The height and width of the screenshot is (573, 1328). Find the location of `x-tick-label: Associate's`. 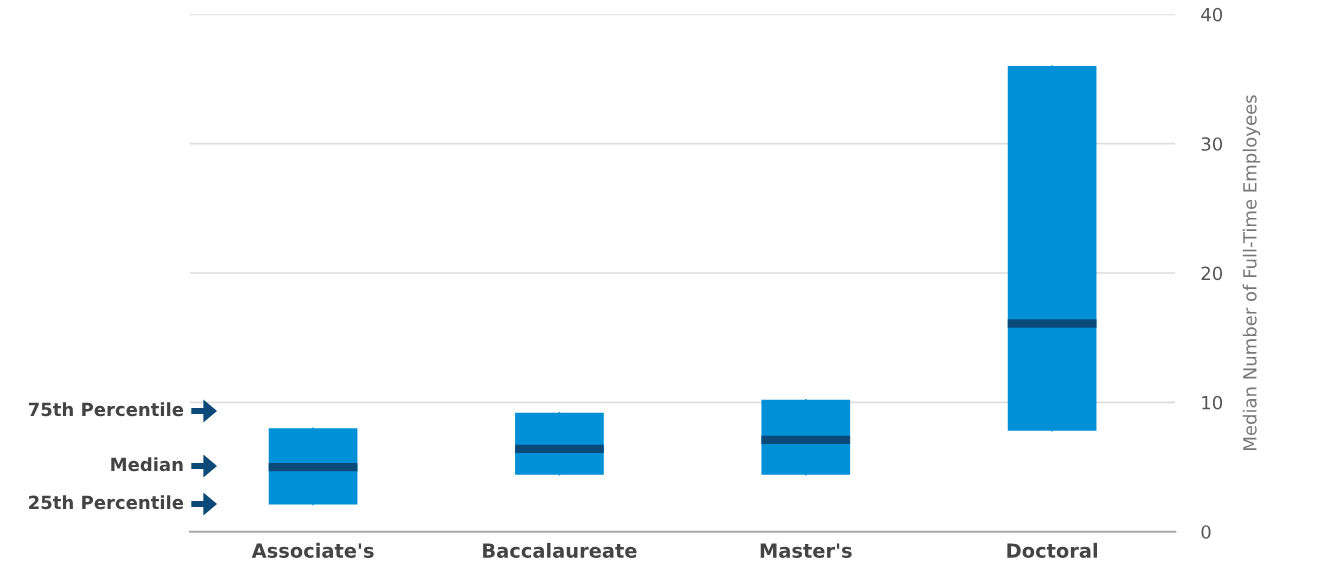

x-tick-label: Associate's is located at coordinates (312, 550).